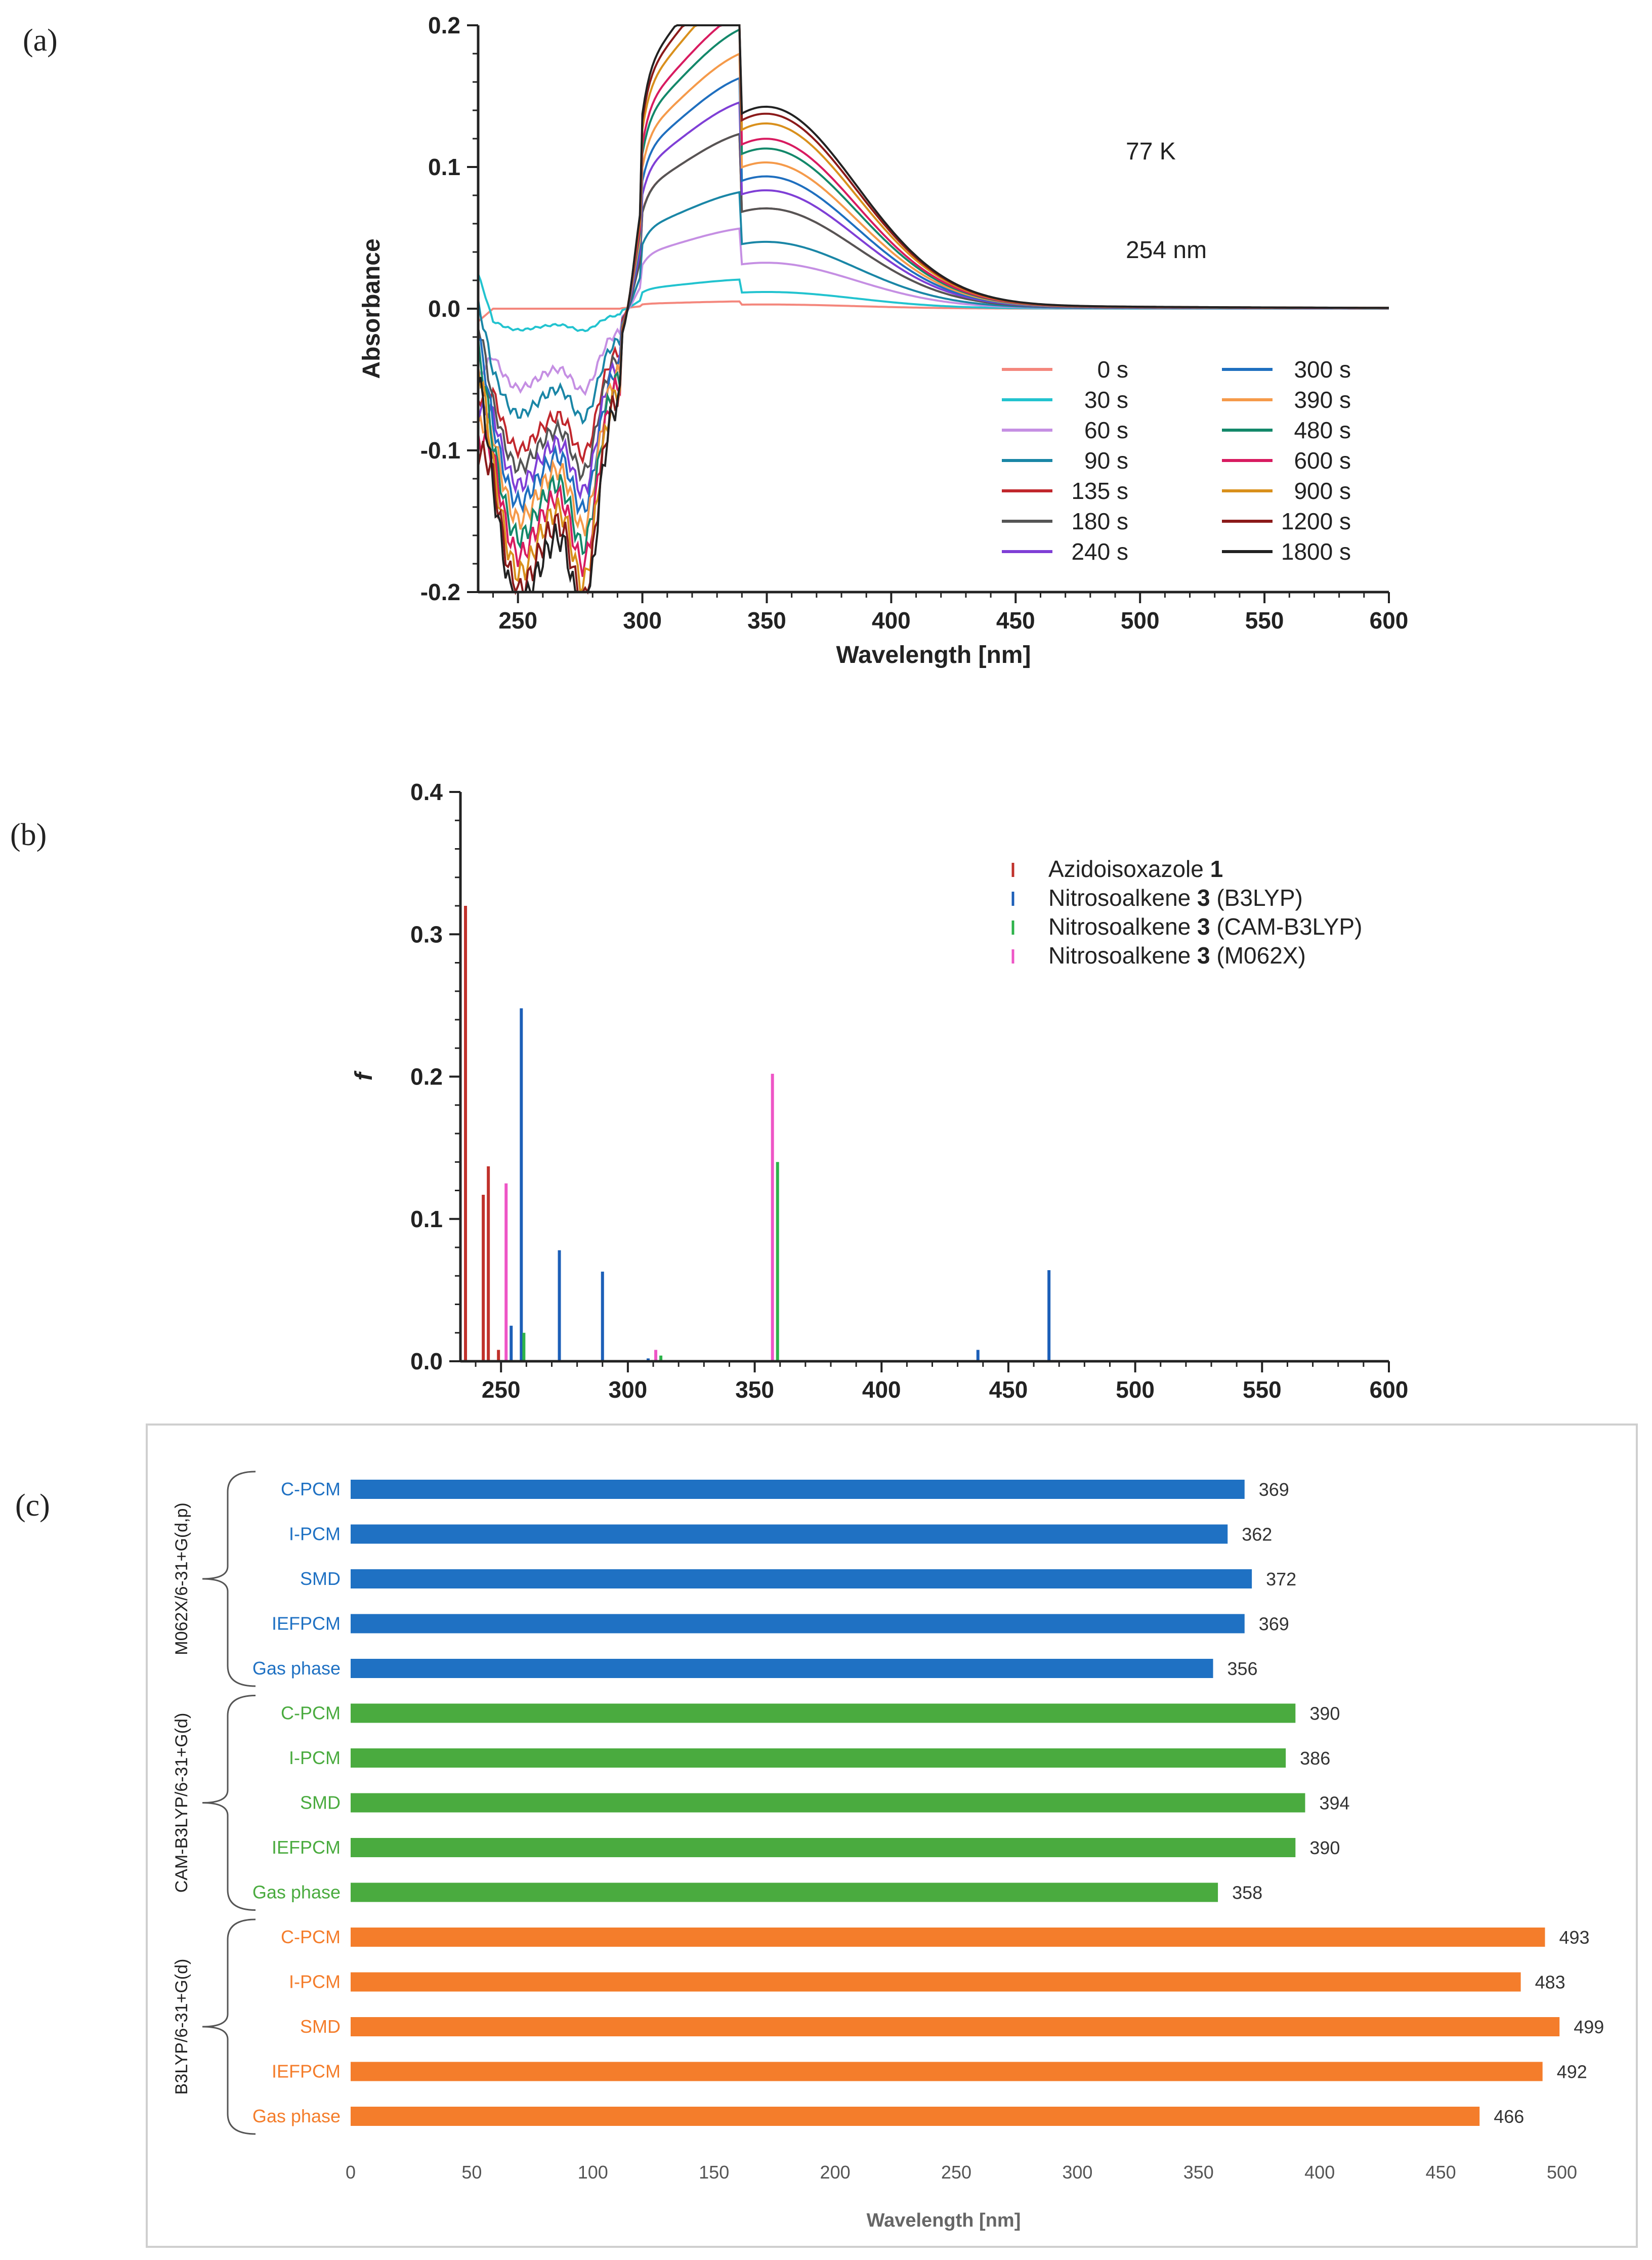 The image size is (1652, 2260). Describe the element at coordinates (836, 2172) in the screenshot. I see `c-x-tick-label: 200` at that location.